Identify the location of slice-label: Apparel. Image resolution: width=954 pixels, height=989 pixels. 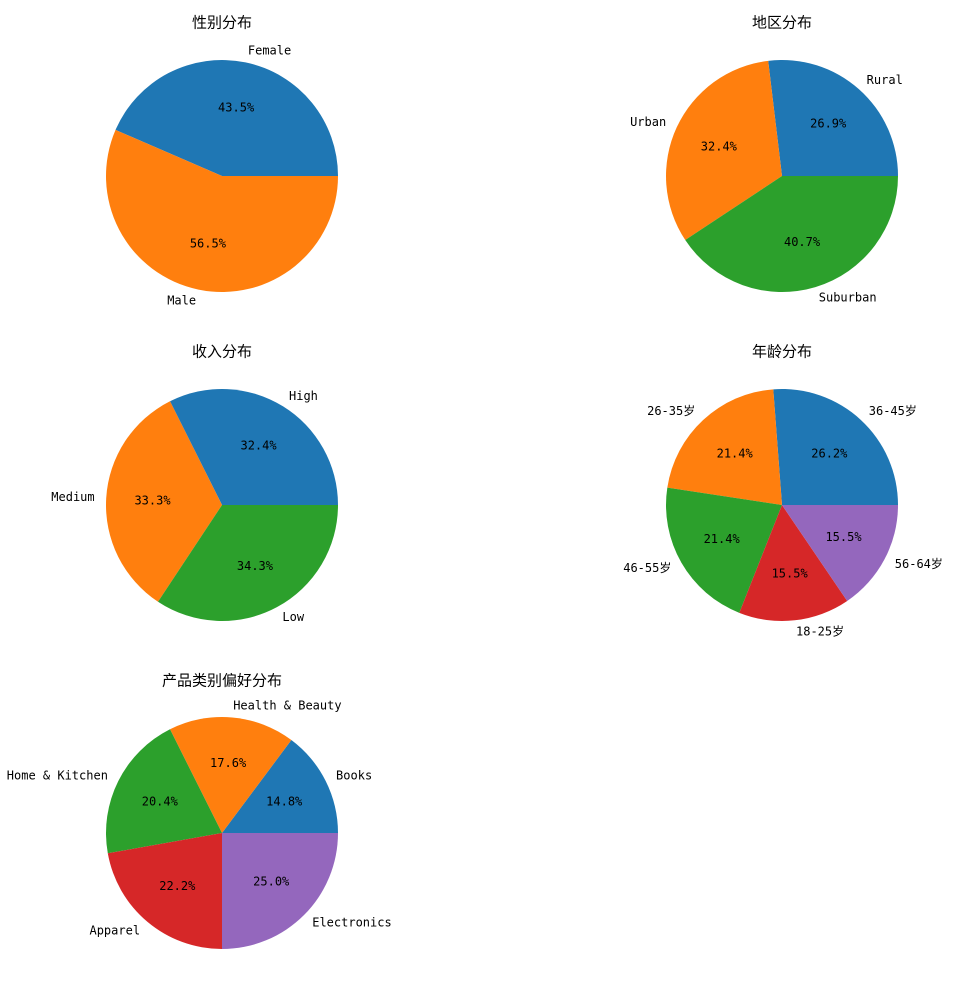
(114, 930).